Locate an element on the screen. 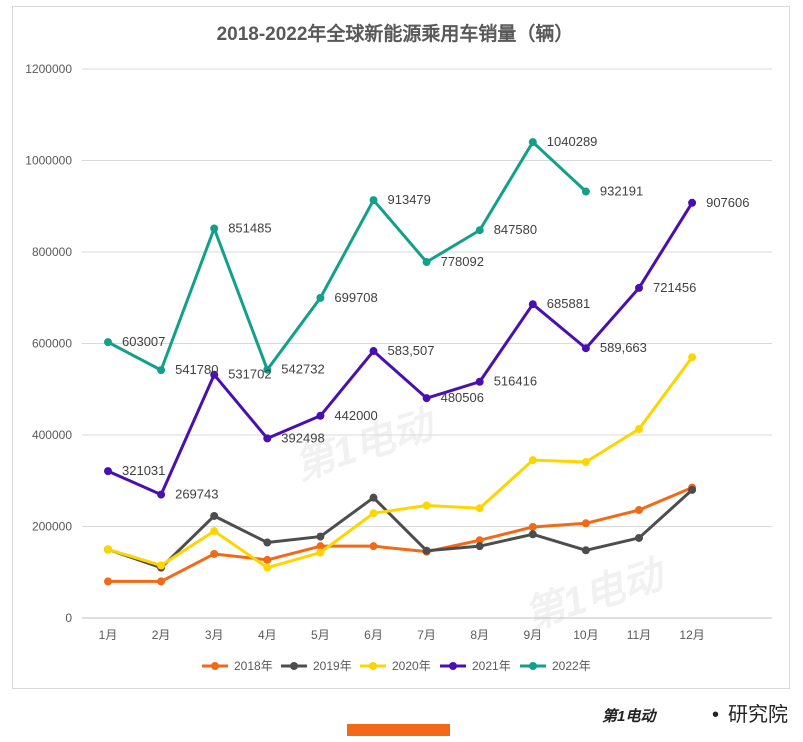  data-label: 847580 is located at coordinates (515, 229).